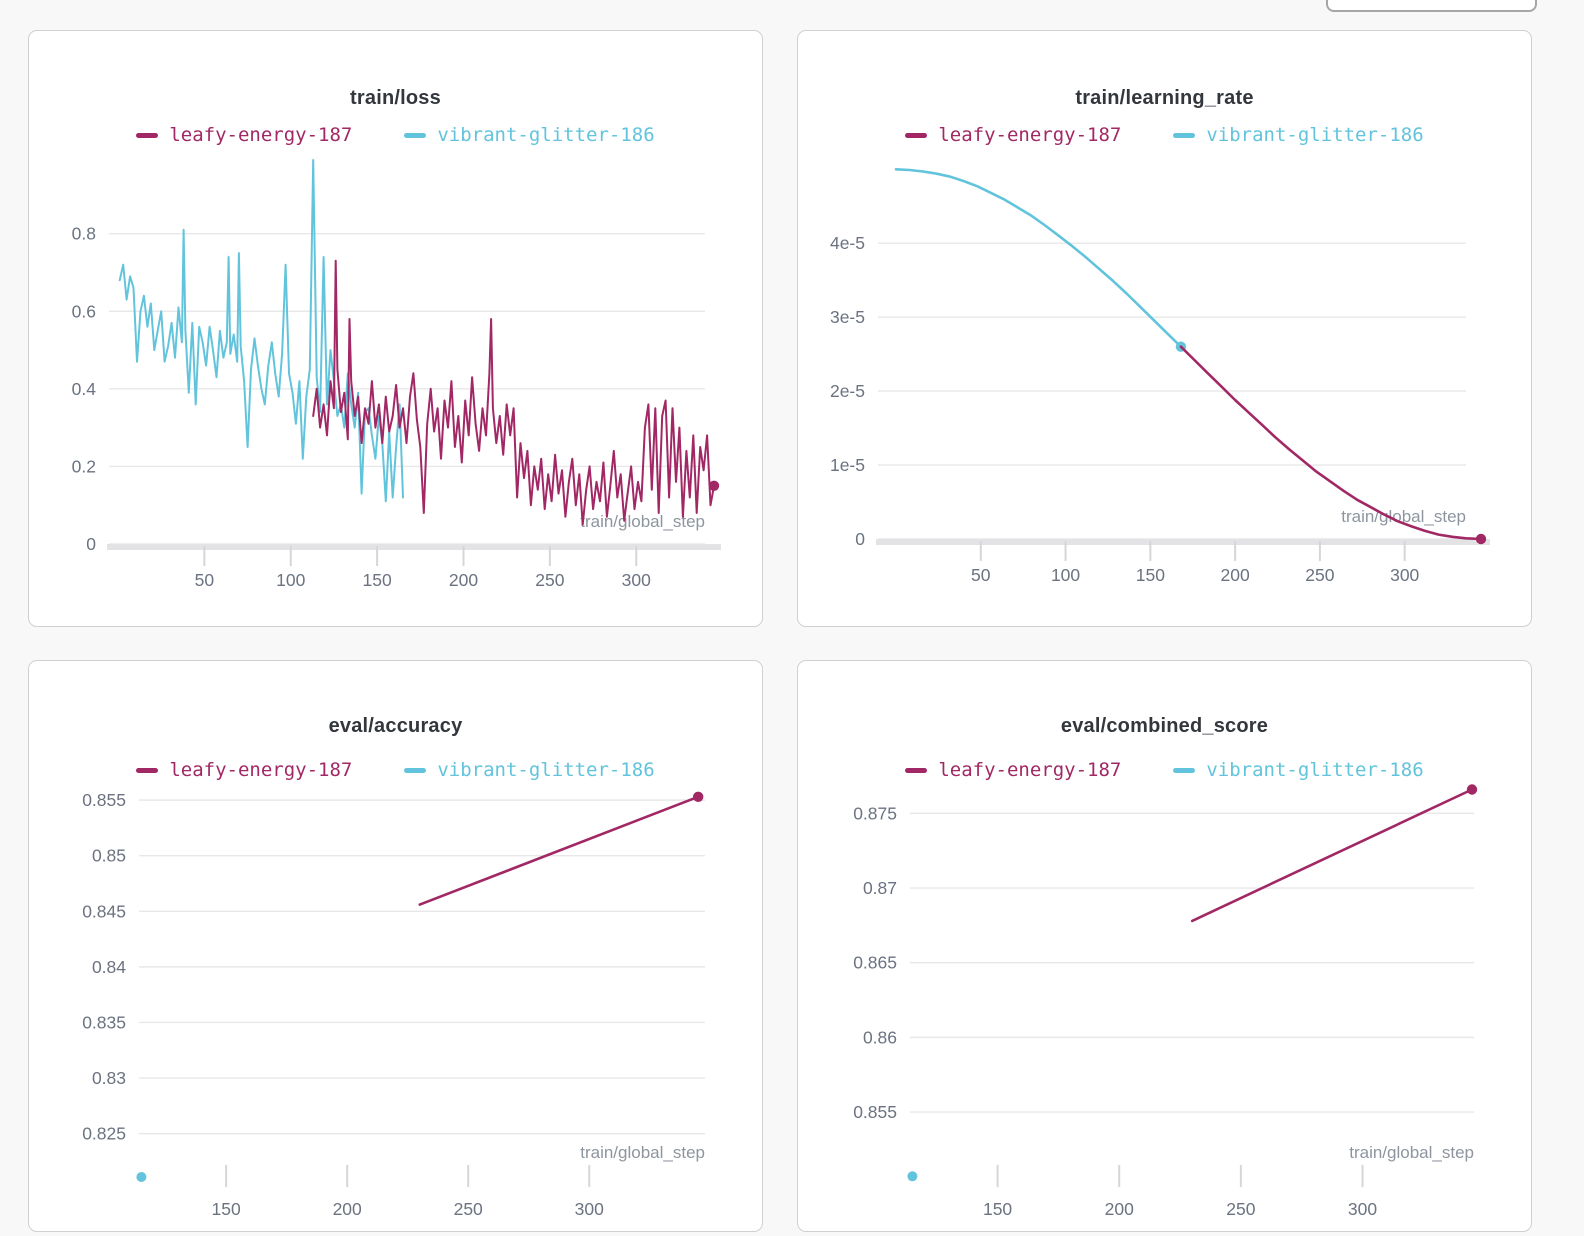  What do you see at coordinates (875, 963) in the screenshot?
I see `svg-text: 0.865` at bounding box center [875, 963].